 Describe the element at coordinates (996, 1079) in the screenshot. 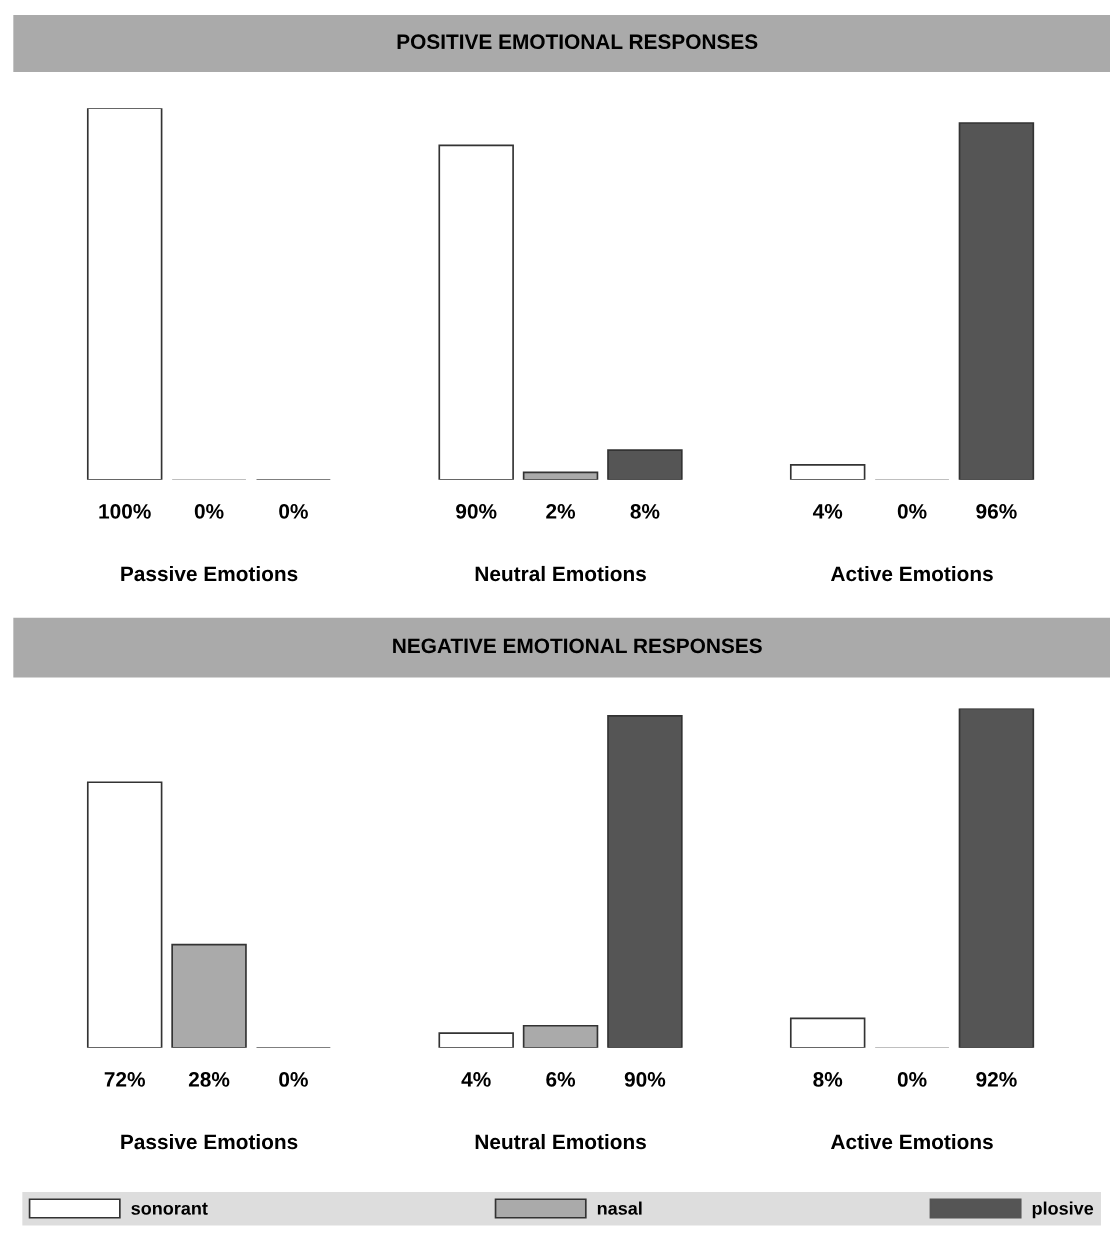

I see `data-label: 92%` at that location.